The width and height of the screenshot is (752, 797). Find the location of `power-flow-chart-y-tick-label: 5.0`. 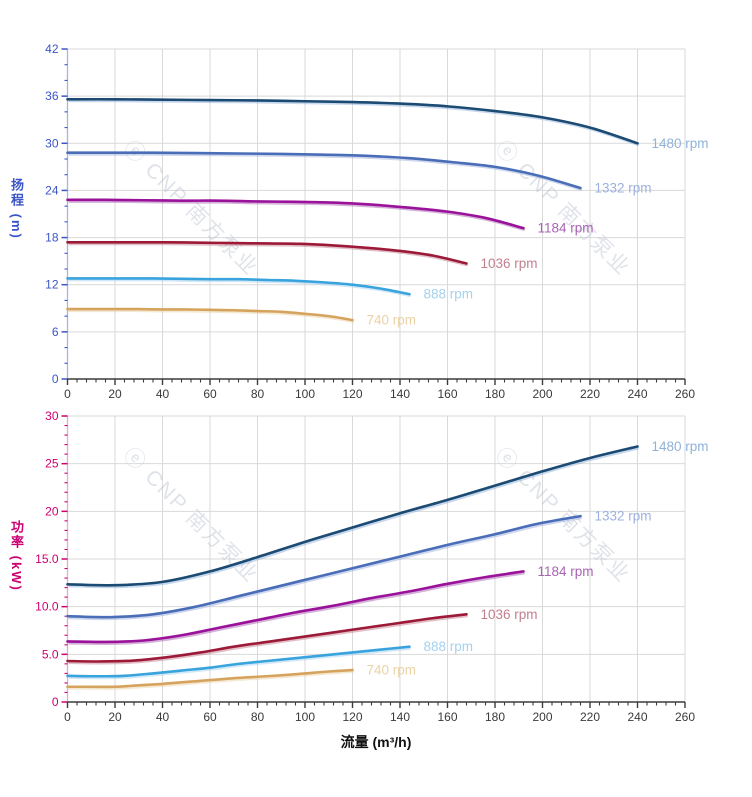

power-flow-chart-y-tick-label: 5.0 is located at coordinates (50, 654).